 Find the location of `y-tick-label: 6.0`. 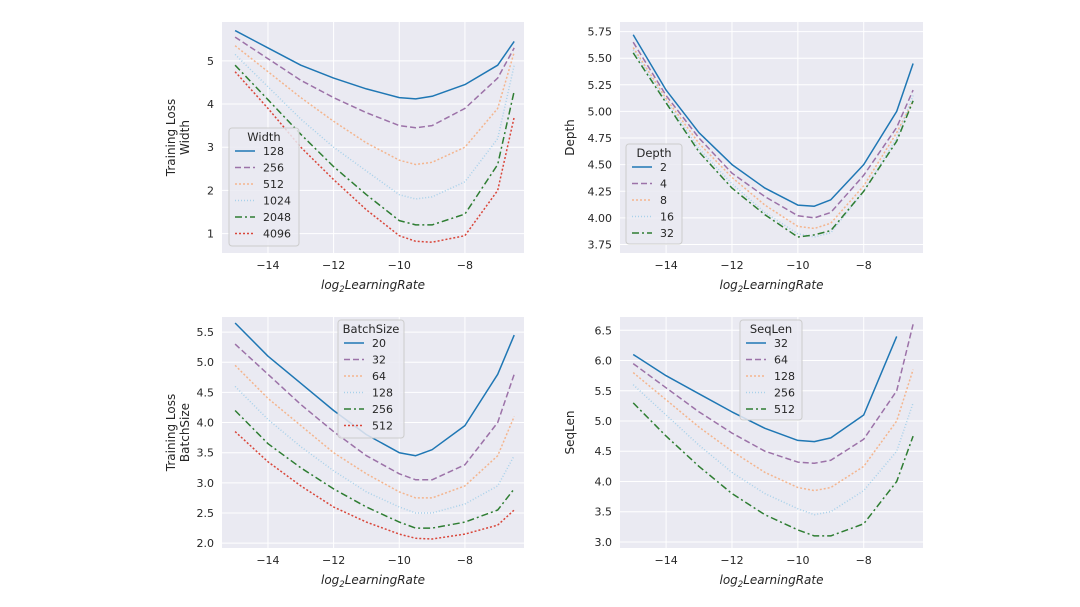

y-tick-label: 6.0 is located at coordinates (604, 361).